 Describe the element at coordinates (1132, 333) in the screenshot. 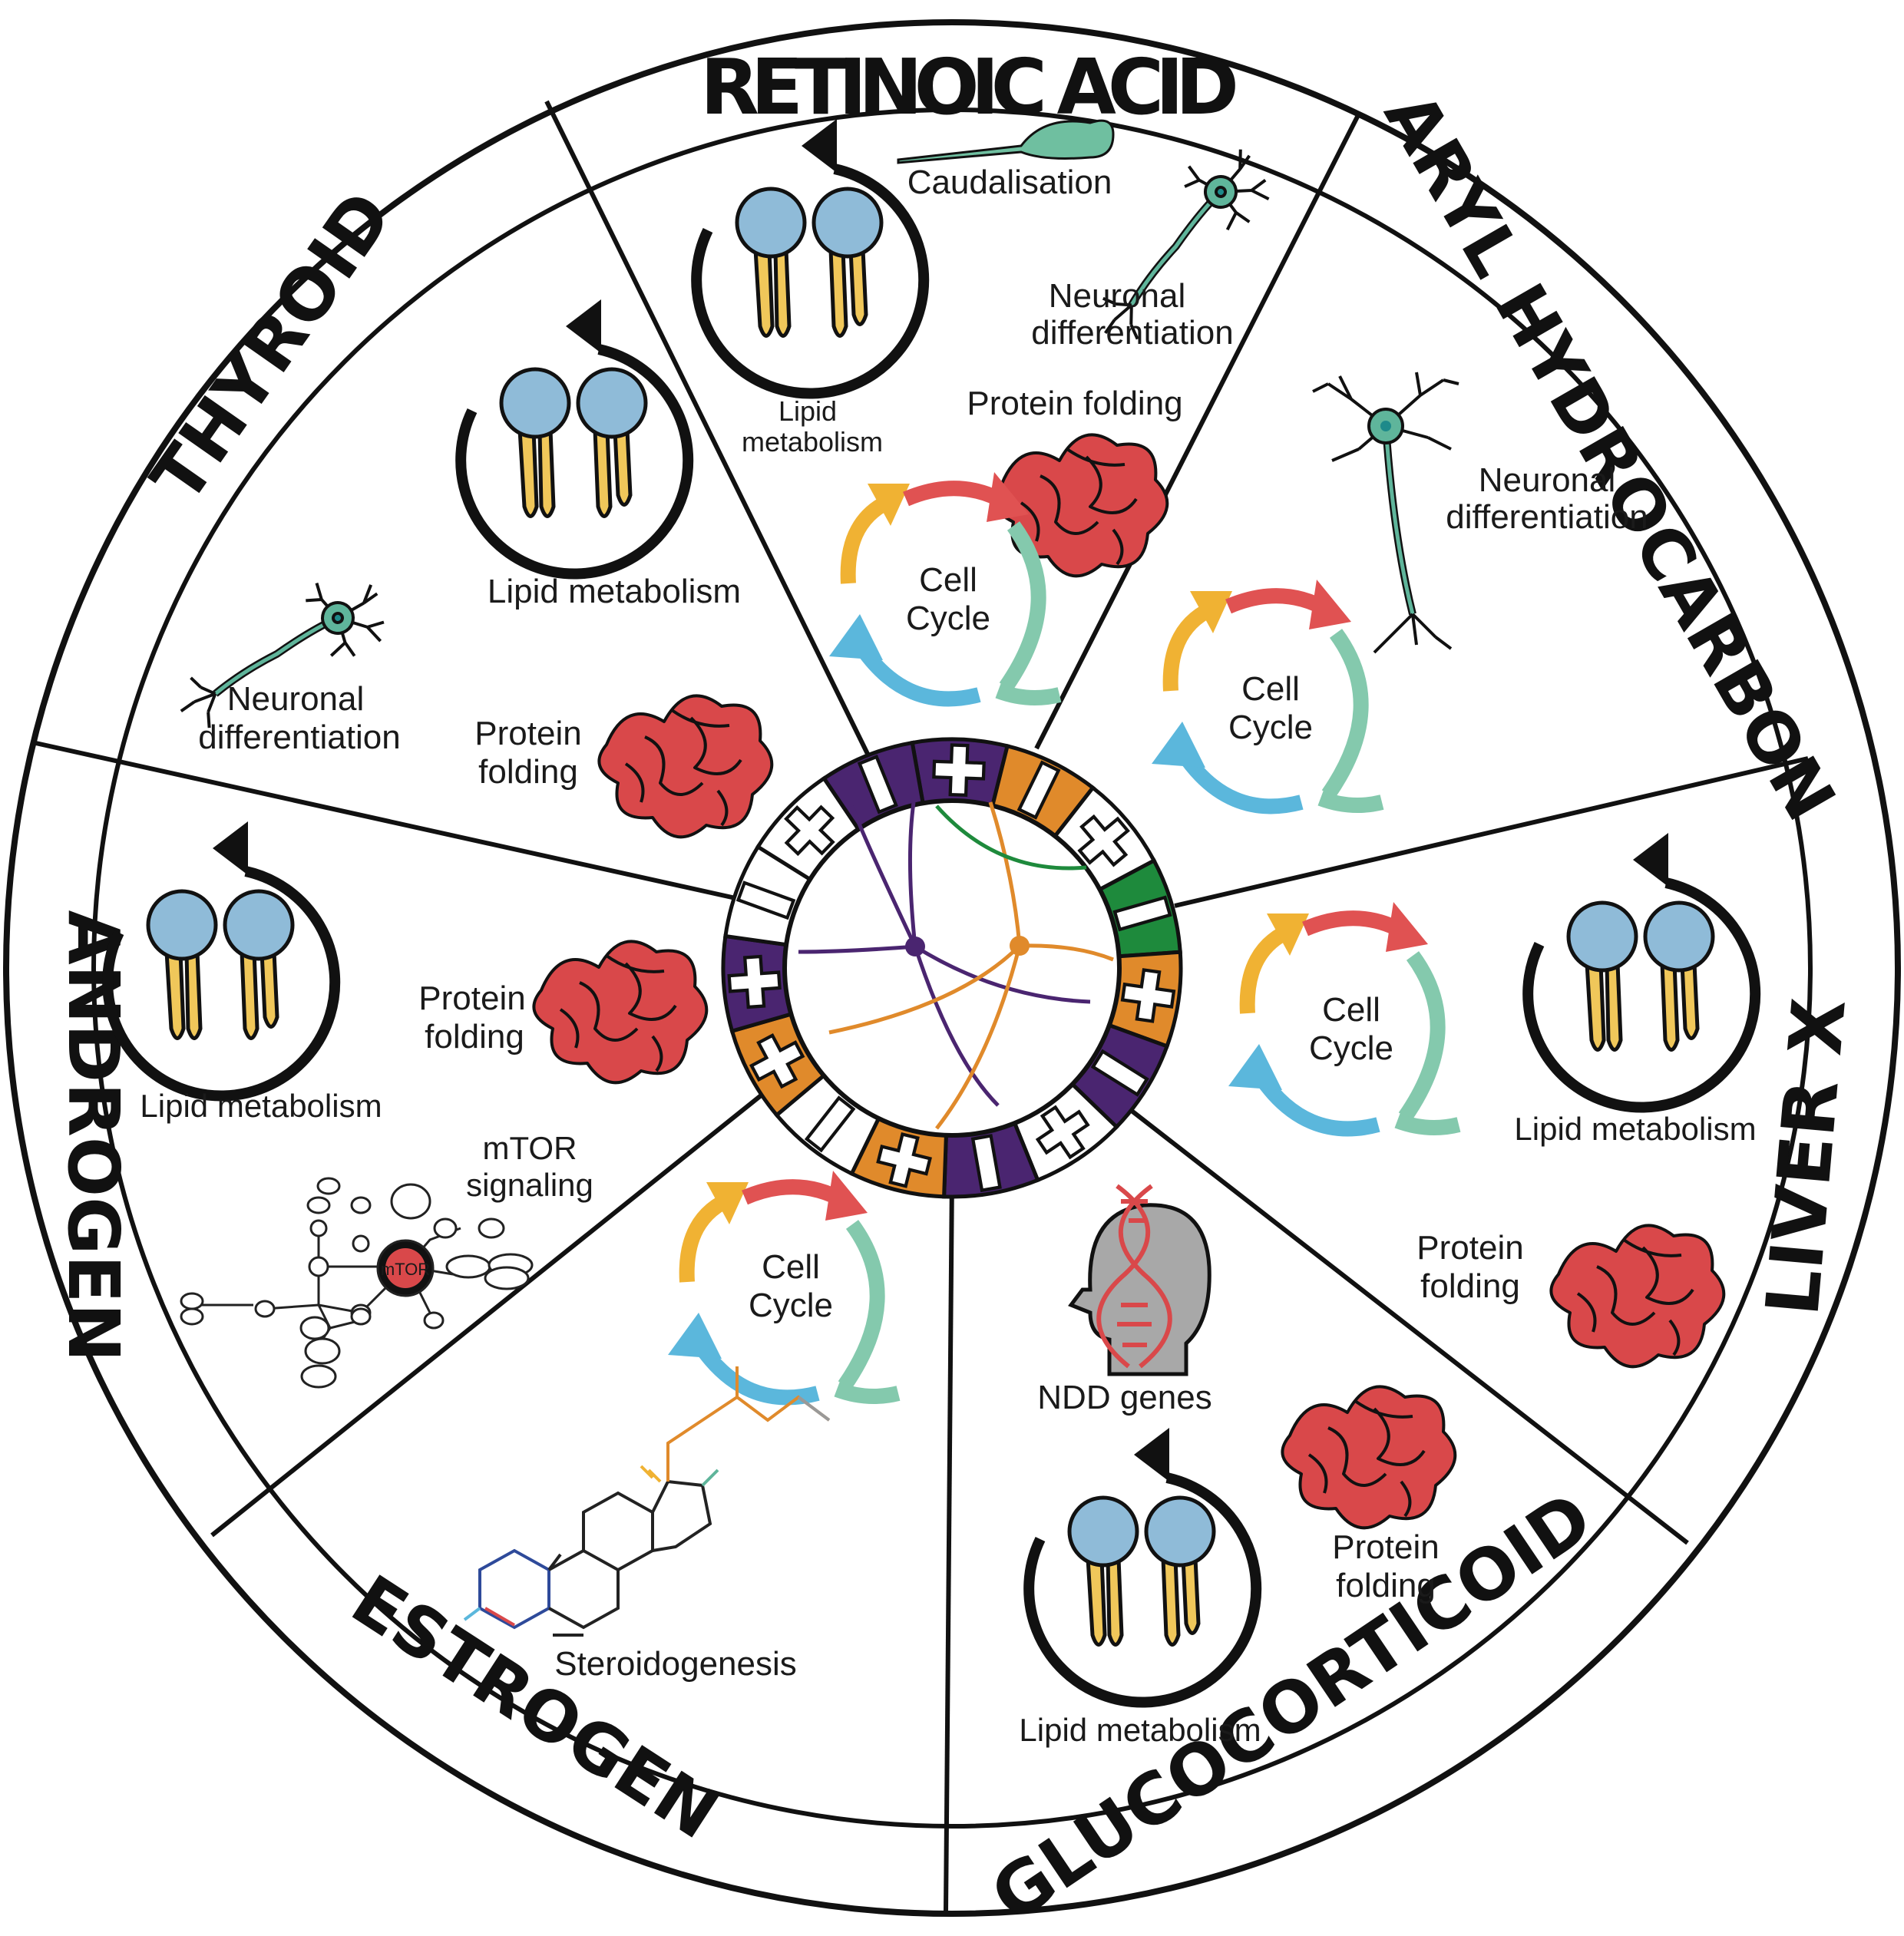

I see `ra-neuronal-label-2: differentiation` at that location.